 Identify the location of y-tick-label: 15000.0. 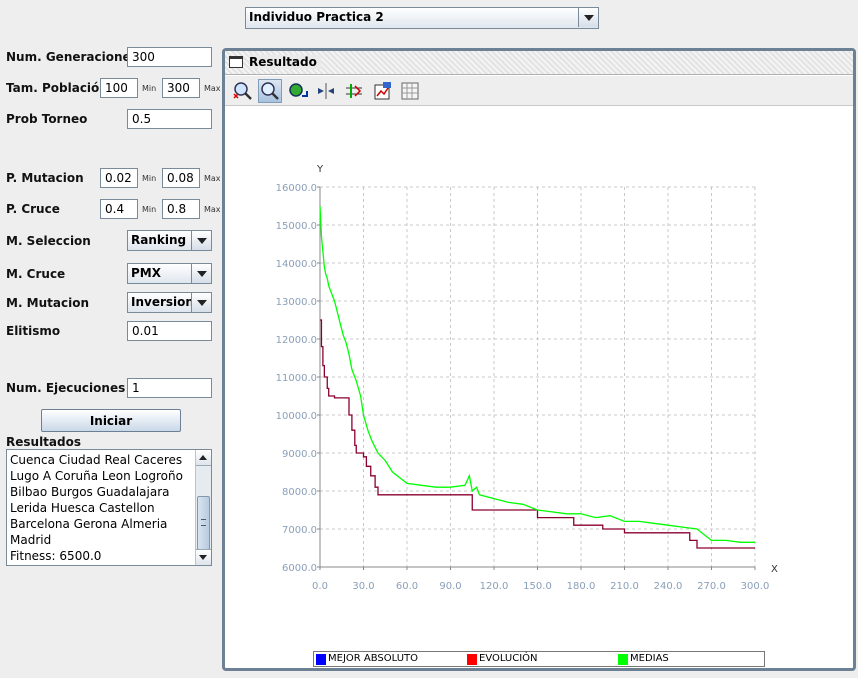
(296, 226).